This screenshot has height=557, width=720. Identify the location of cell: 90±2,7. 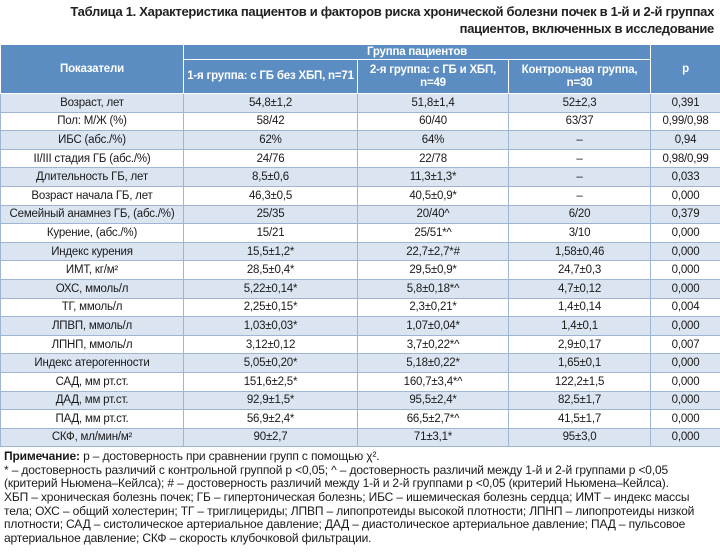
(270, 437).